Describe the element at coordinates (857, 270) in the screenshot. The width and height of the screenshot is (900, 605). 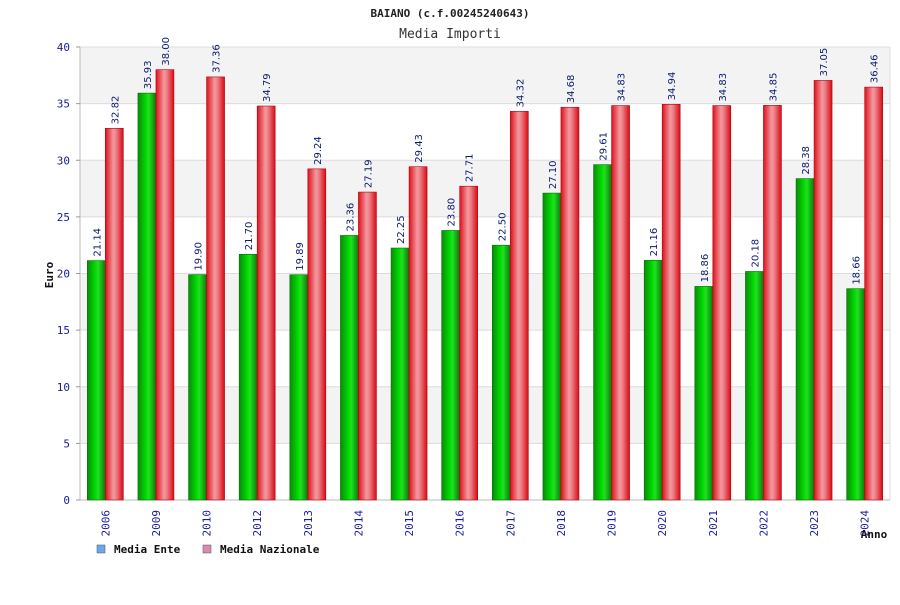
I see `bar-value-label: 18.66` at that location.